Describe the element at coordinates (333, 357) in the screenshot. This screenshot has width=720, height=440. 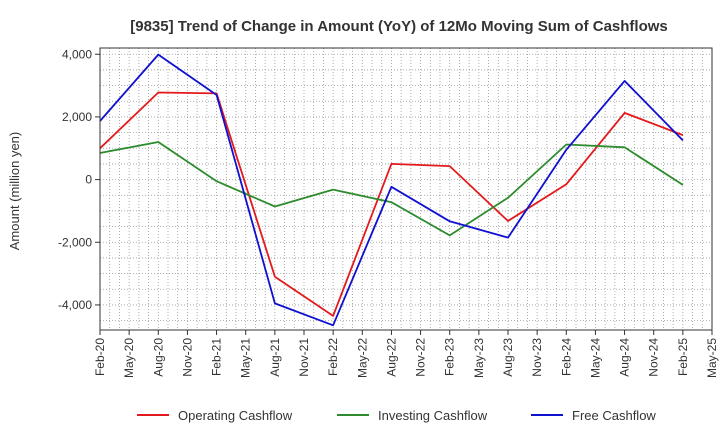
I see `x-tick-label: Feb-22` at that location.